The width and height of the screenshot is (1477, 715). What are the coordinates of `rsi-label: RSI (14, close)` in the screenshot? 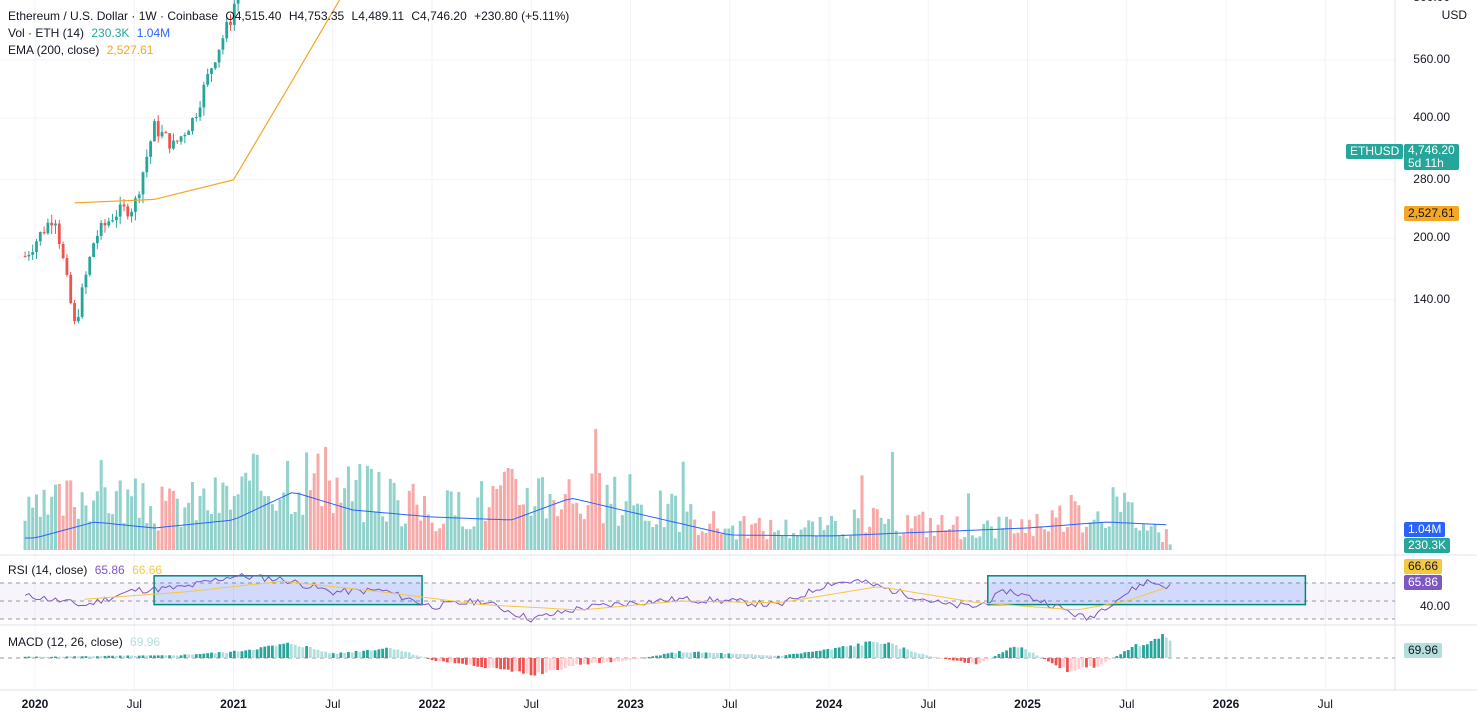 It's located at (48, 570).